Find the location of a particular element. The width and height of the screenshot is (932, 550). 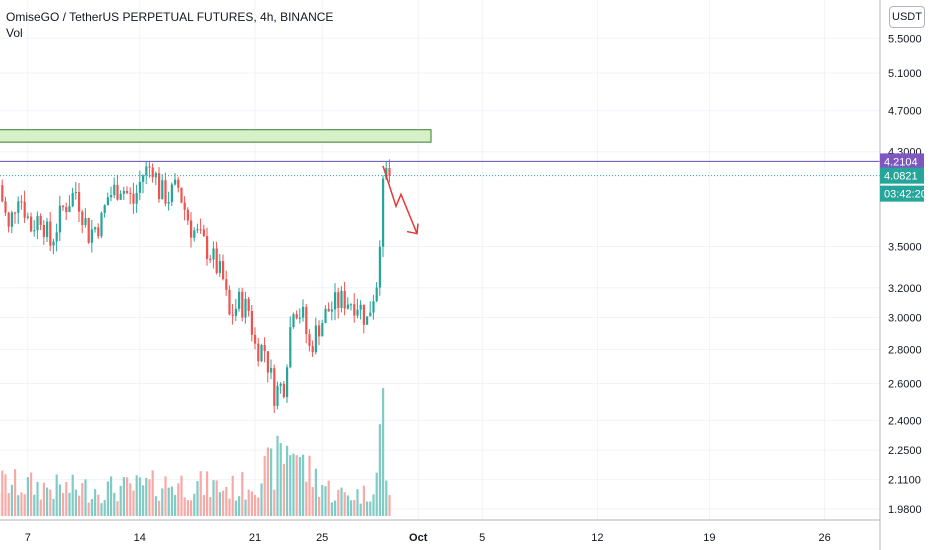

time-tick-label: 19 is located at coordinates (709, 538).